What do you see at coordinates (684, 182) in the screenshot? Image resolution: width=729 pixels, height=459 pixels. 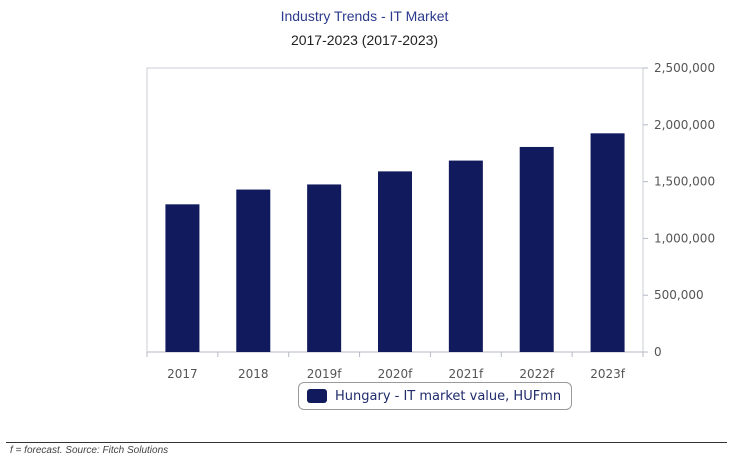 I see `y-tick-label: 1,500,000` at bounding box center [684, 182].